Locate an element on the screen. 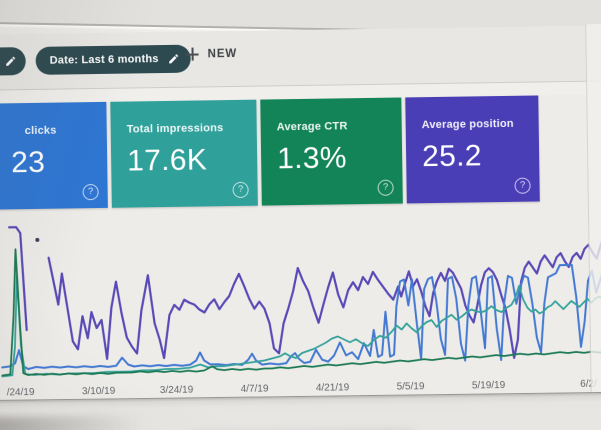 This screenshot has width=601, height=430. card-label: Total impressions is located at coordinates (175, 129).